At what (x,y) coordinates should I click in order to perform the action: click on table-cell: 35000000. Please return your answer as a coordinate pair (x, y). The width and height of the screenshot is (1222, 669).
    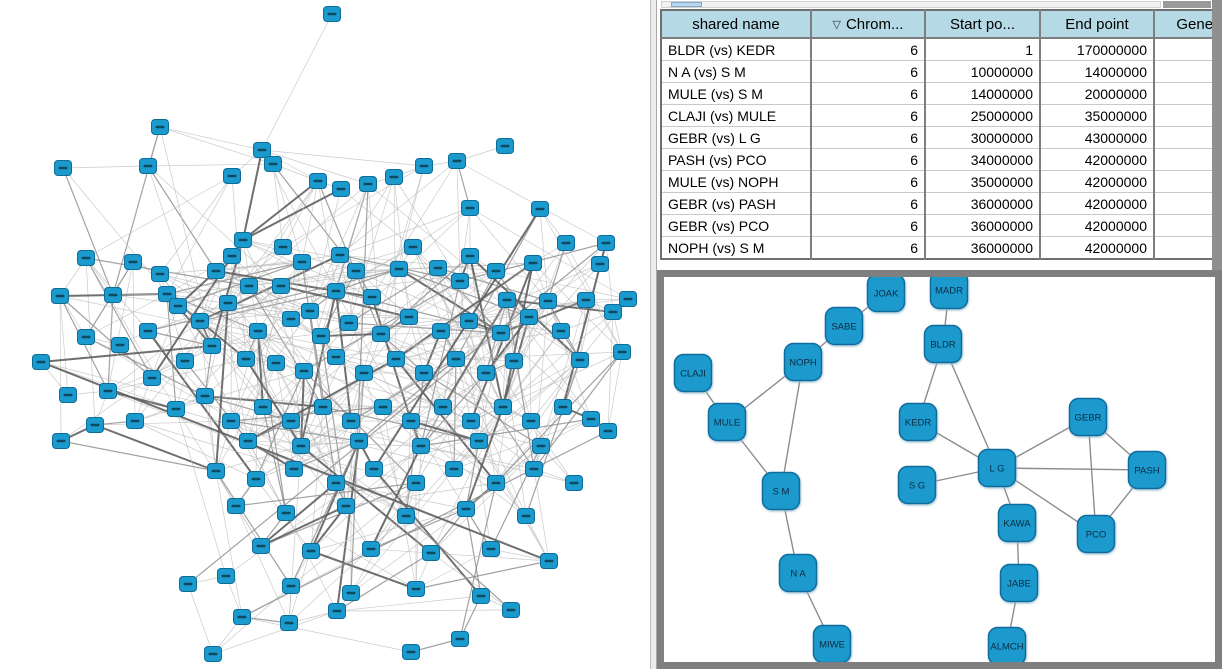
    Looking at the image, I should click on (982, 181).